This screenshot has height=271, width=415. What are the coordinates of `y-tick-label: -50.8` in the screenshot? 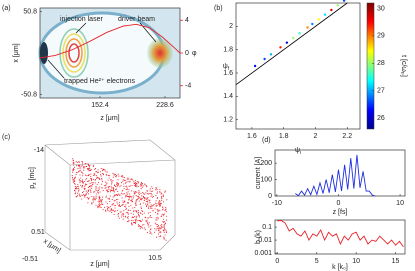 It's located at (29, 94).